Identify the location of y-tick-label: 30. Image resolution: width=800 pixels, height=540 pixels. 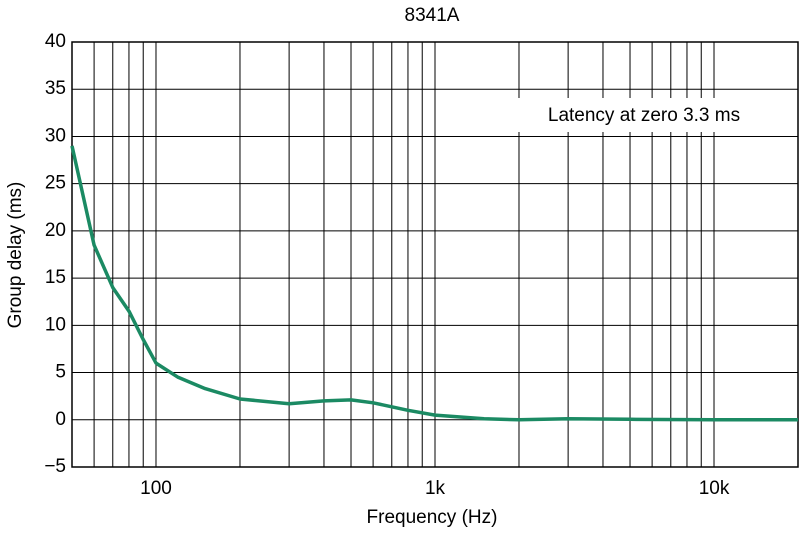
(55, 135).